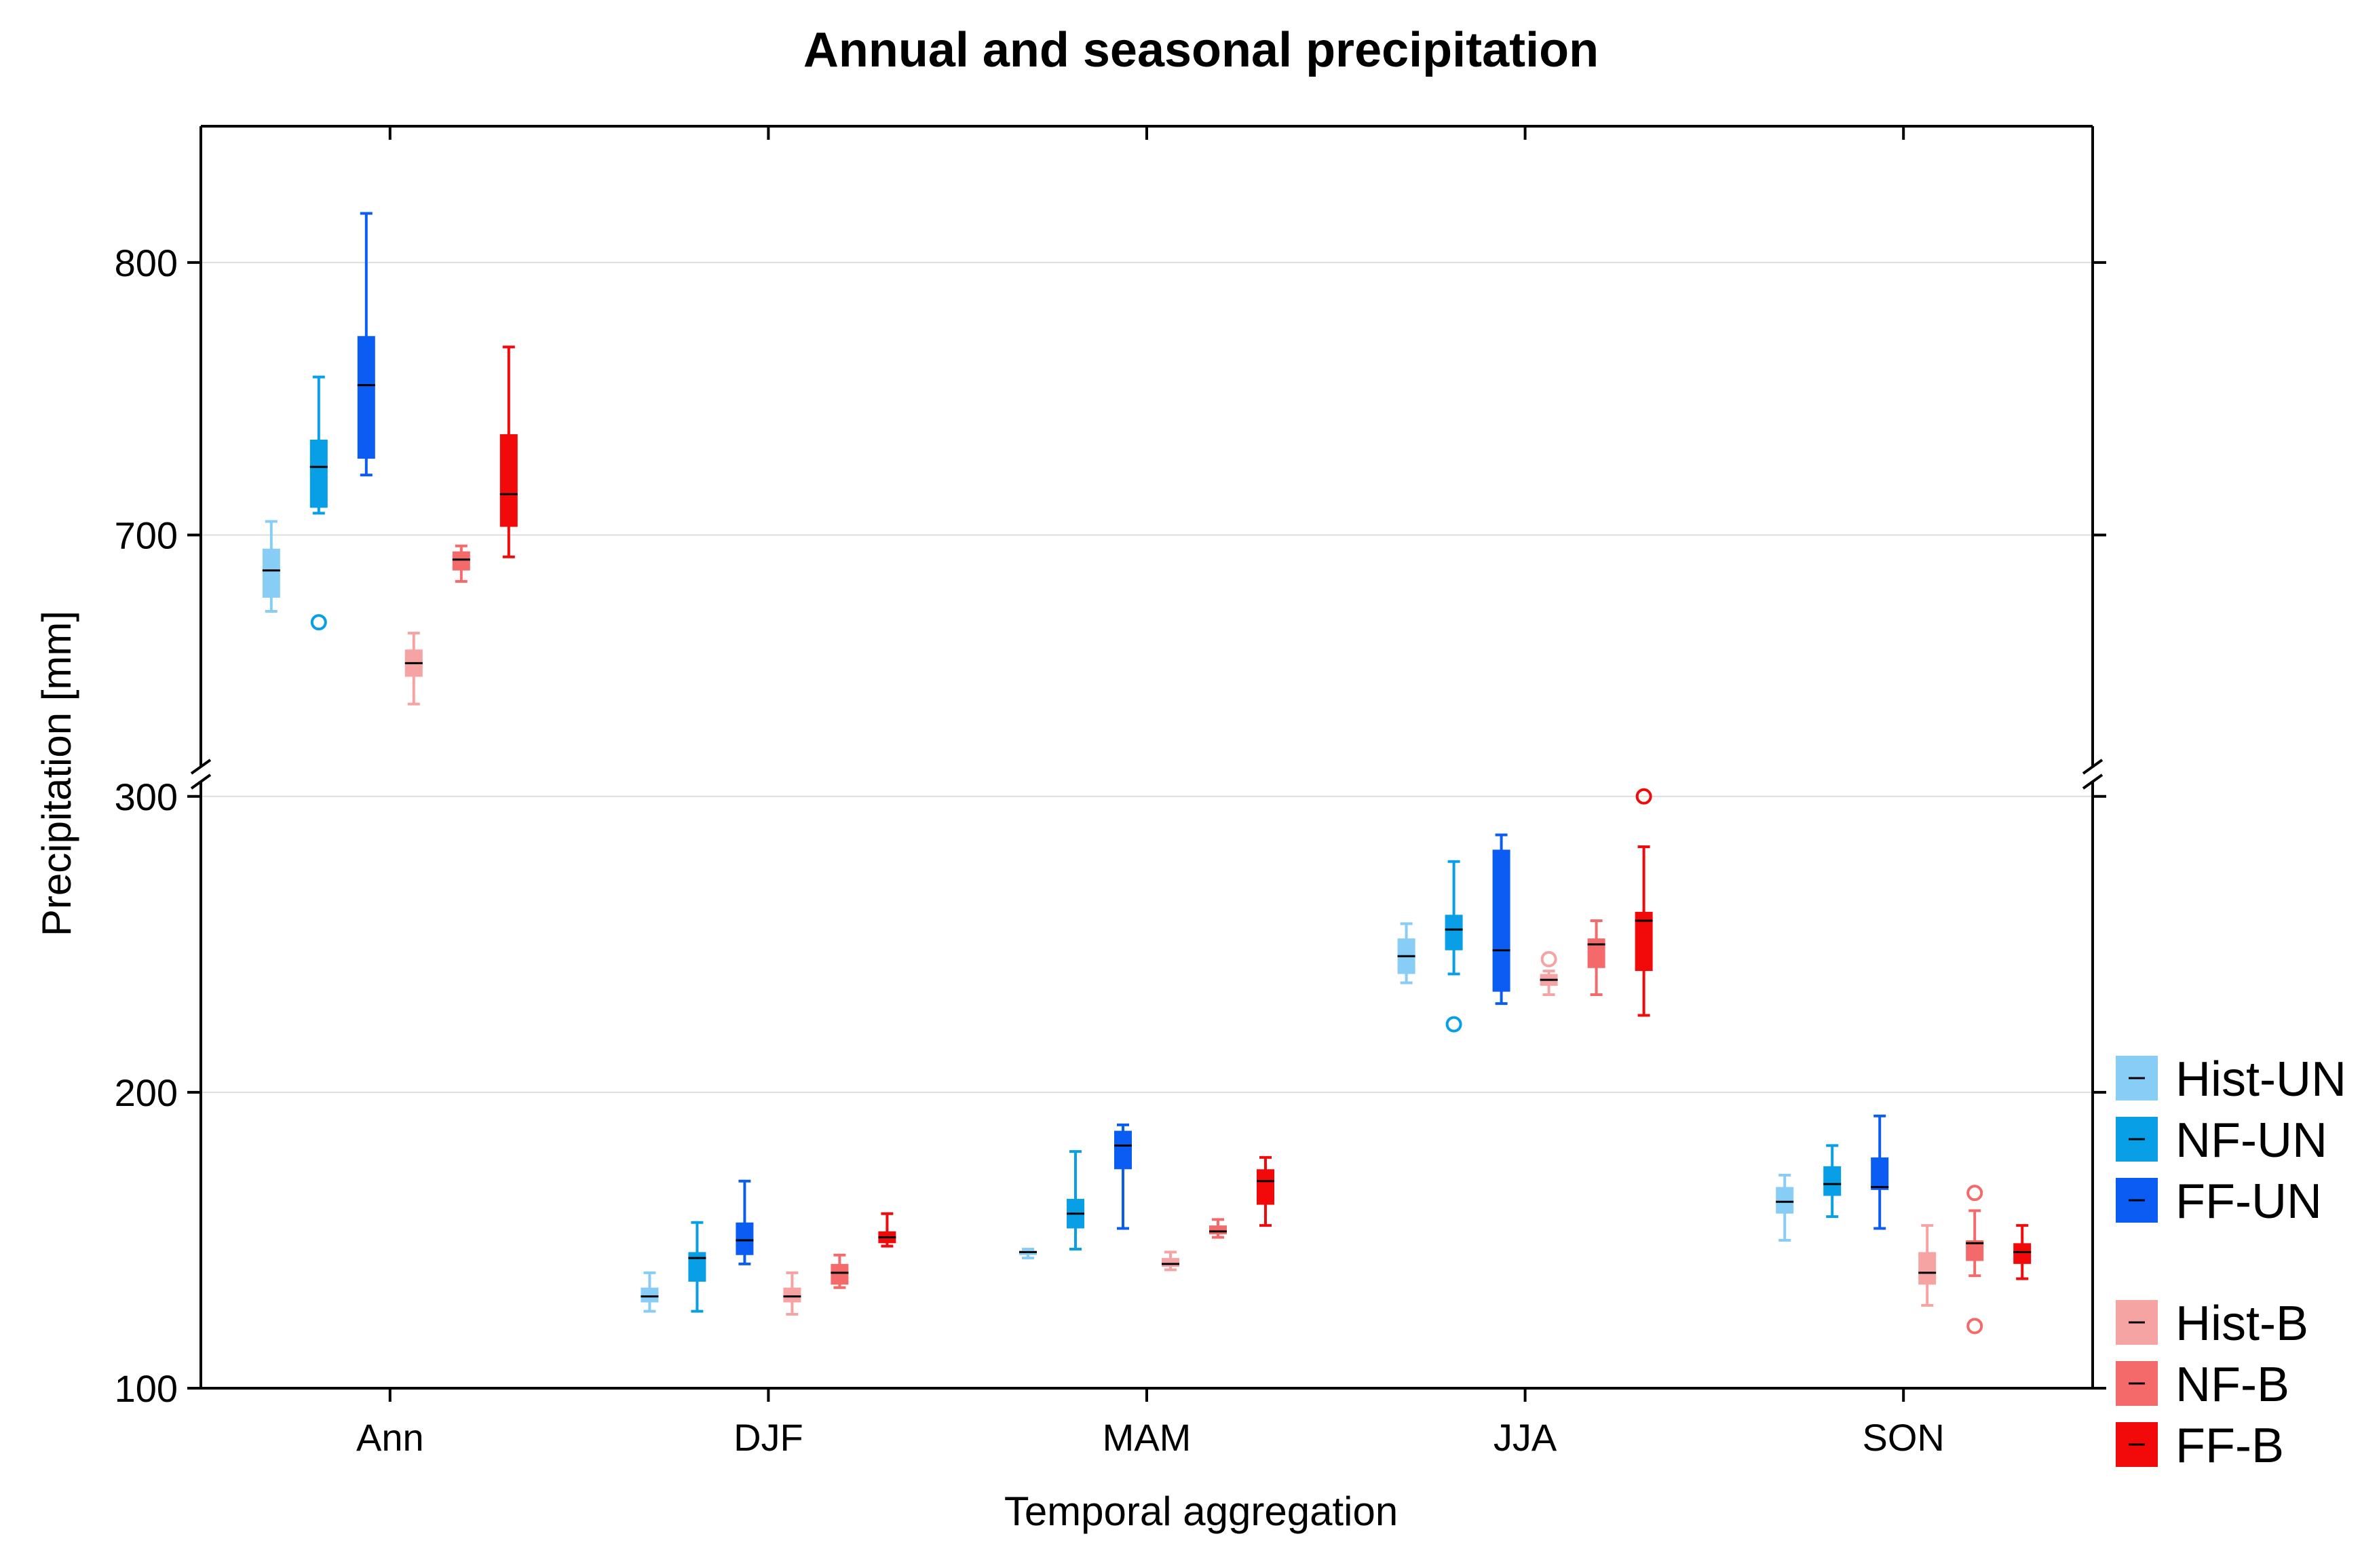  I want to click on y-tick-label: 100, so click(146, 1389).